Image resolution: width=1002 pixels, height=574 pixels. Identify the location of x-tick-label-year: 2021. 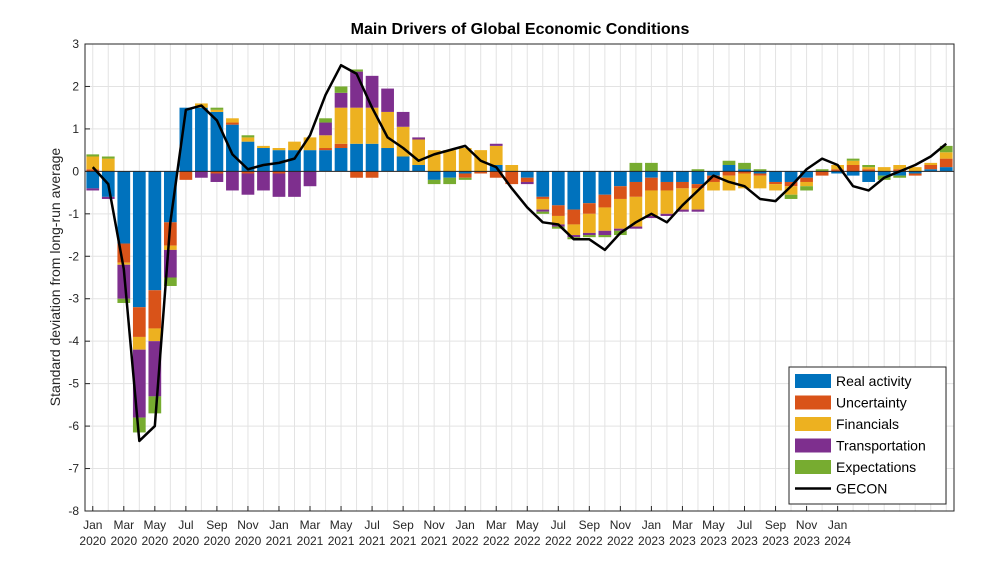
(372, 541).